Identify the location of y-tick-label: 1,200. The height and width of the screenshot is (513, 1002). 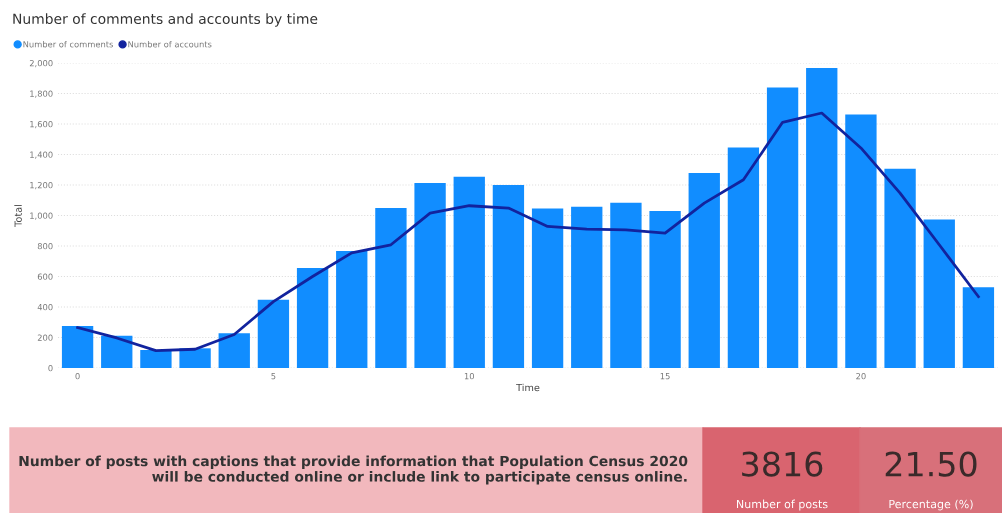
(41, 185).